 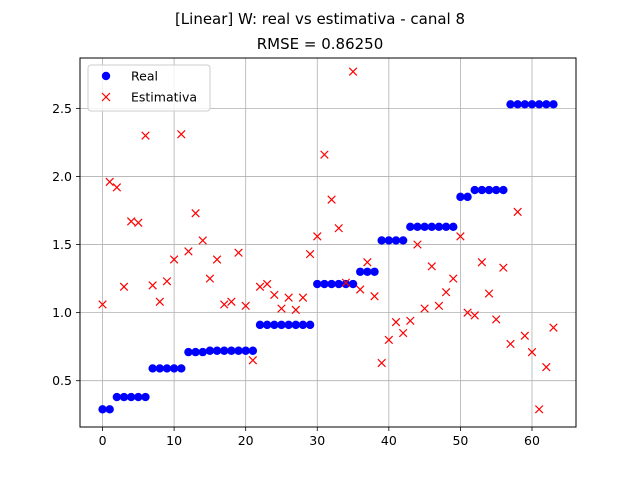 What do you see at coordinates (62, 312) in the screenshot?
I see `y-tick-label: 1.0` at bounding box center [62, 312].